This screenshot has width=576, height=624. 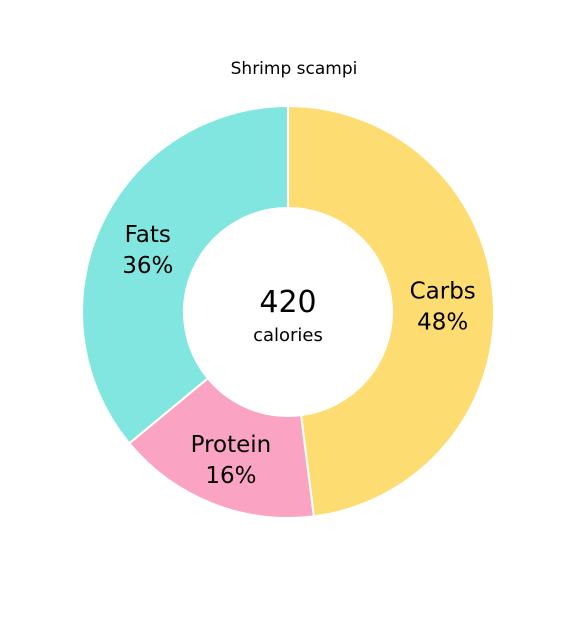 What do you see at coordinates (443, 291) in the screenshot?
I see `slice-label-carbs: Carbs` at bounding box center [443, 291].